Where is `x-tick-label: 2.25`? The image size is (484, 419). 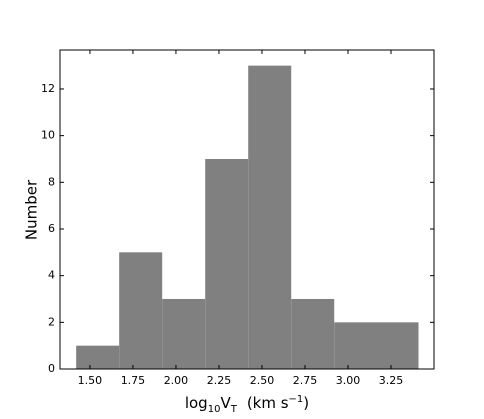
x-tick-label: 2.25 is located at coordinates (219, 380).